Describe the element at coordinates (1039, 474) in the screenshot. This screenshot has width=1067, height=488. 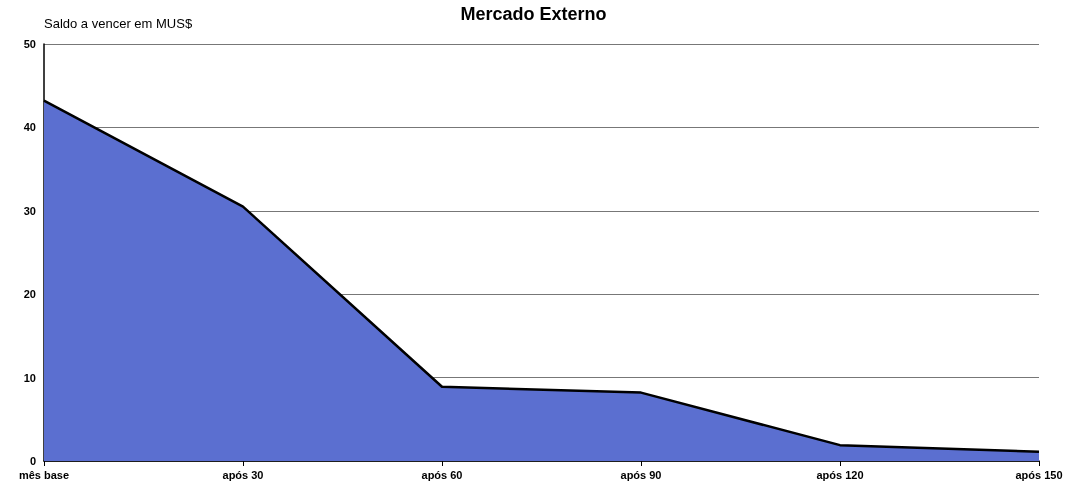
I see `x-tick-label: após 150` at that location.